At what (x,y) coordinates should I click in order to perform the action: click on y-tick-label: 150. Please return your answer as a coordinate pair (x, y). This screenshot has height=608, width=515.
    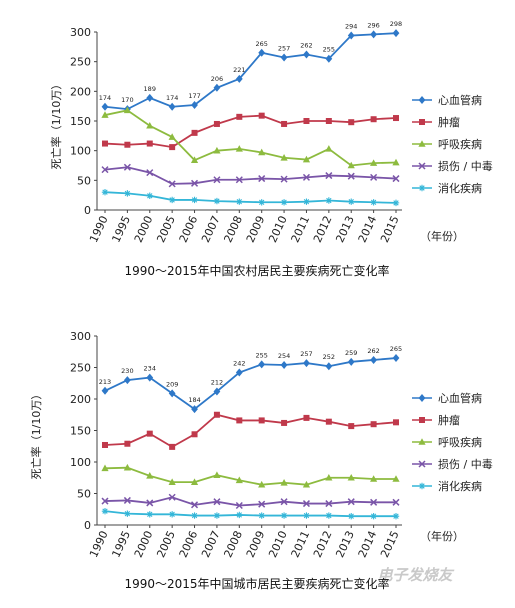
    Looking at the image, I should click on (80, 431).